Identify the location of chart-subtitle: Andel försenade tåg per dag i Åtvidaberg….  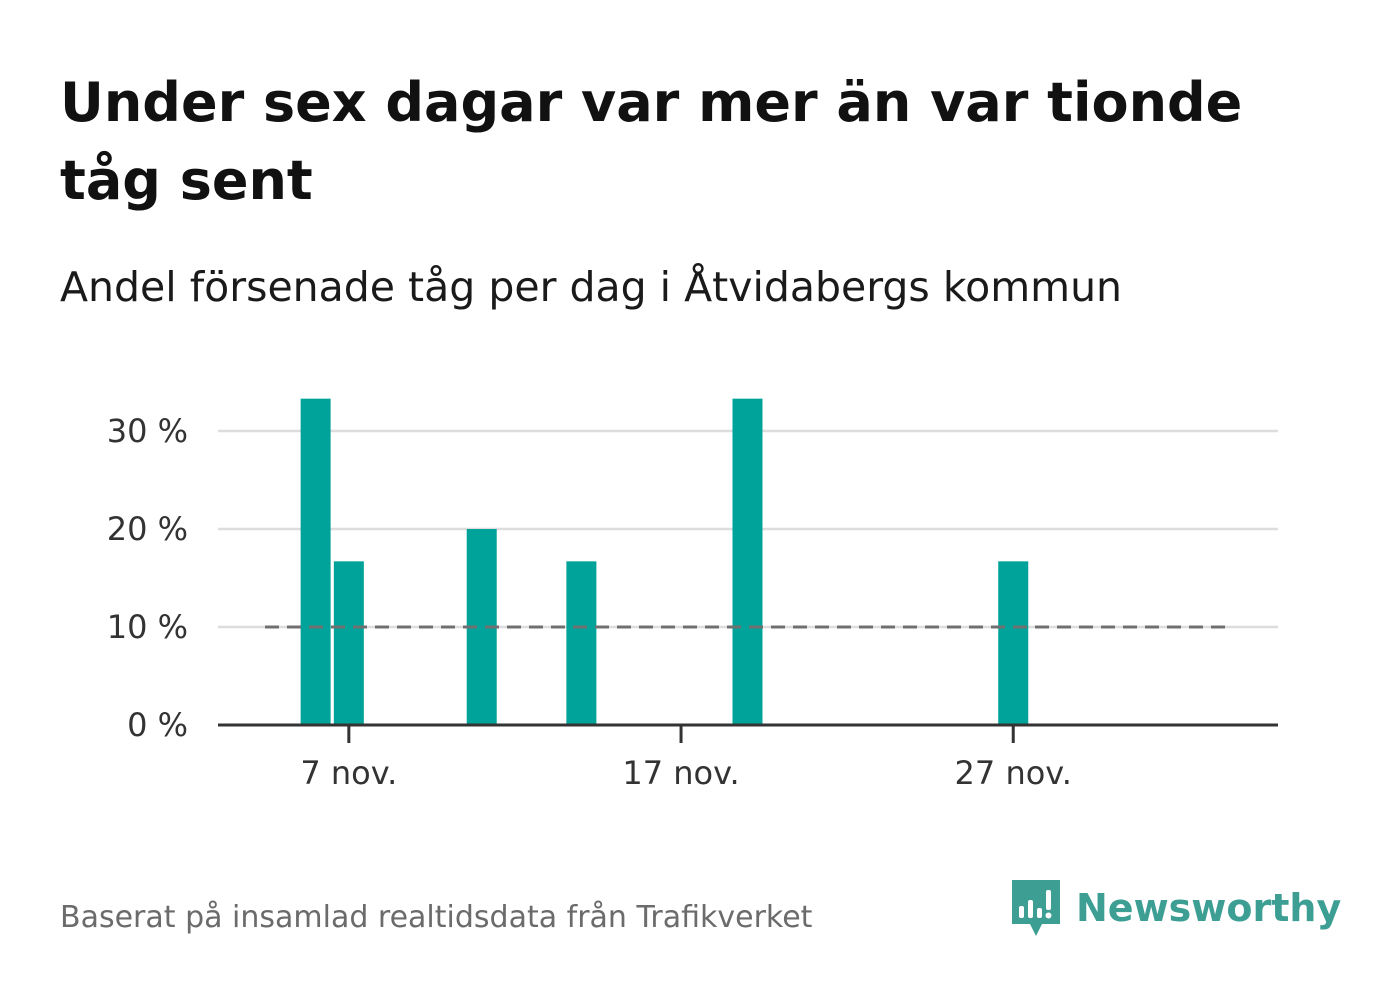
(591, 287).